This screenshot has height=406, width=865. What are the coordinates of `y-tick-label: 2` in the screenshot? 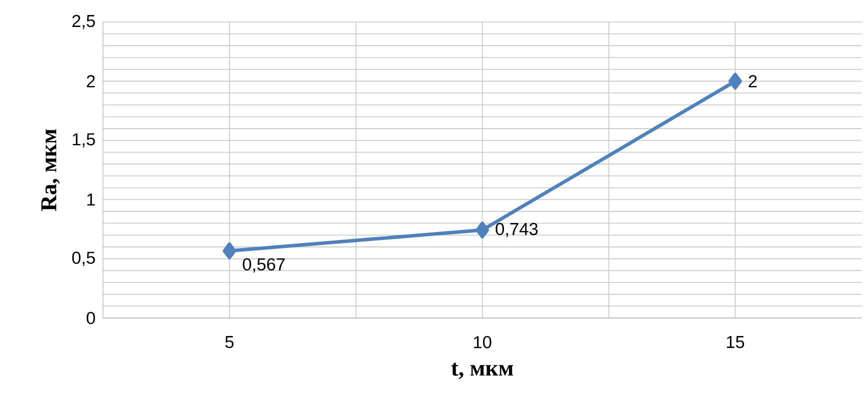 It's located at (90, 81).